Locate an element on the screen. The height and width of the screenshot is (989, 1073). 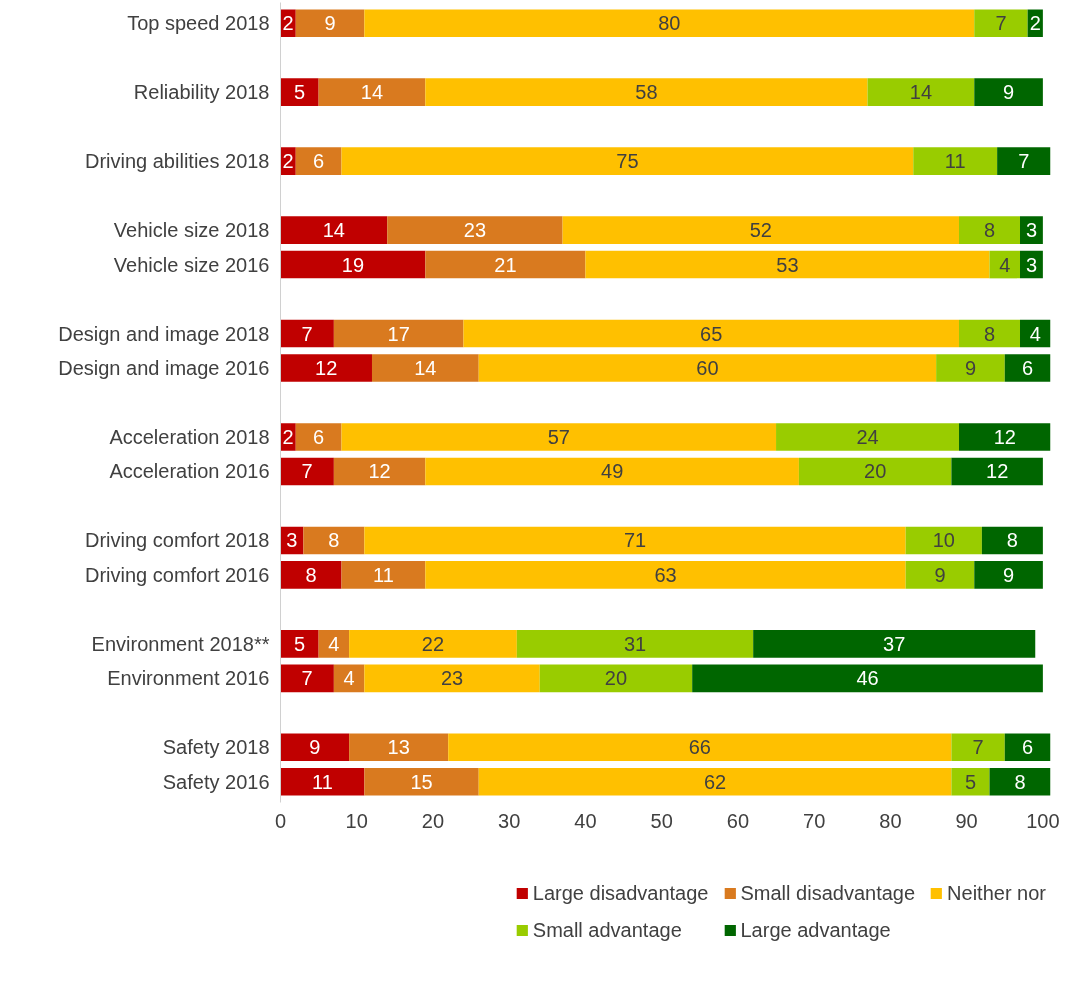
x-tick-label: 60 is located at coordinates (738, 820).